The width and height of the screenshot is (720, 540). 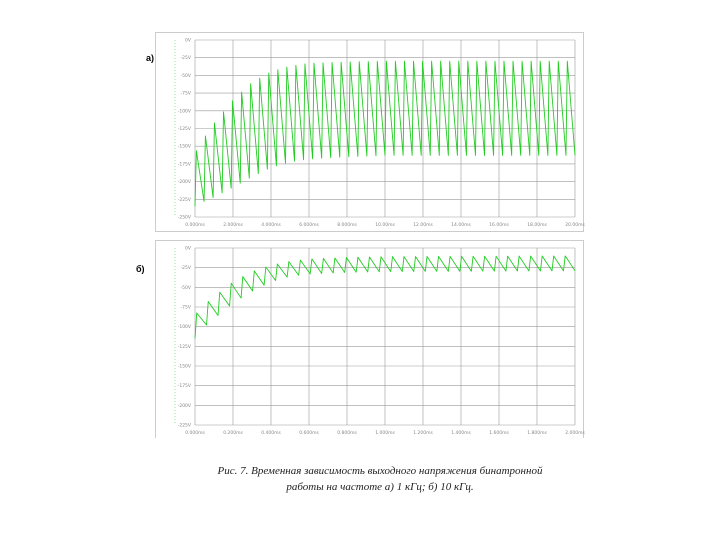 I want to click on x-tick-label: 1.200ms, so click(x=423, y=433).